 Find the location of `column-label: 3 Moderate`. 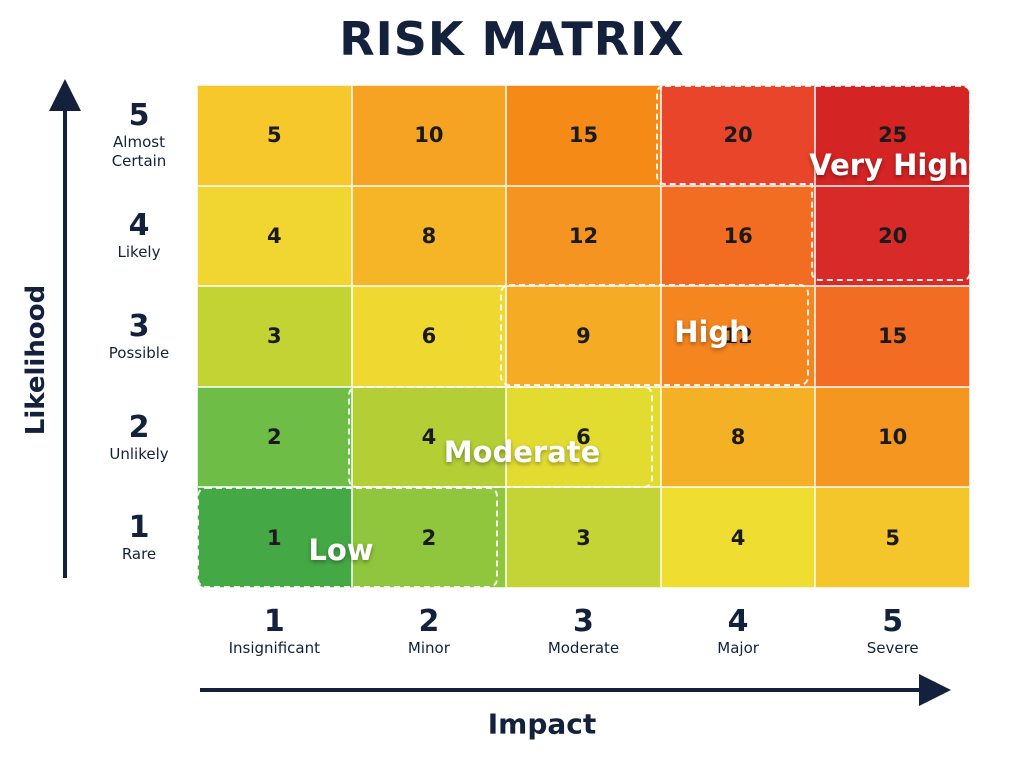

column-label: 3 Moderate is located at coordinates (583, 631).